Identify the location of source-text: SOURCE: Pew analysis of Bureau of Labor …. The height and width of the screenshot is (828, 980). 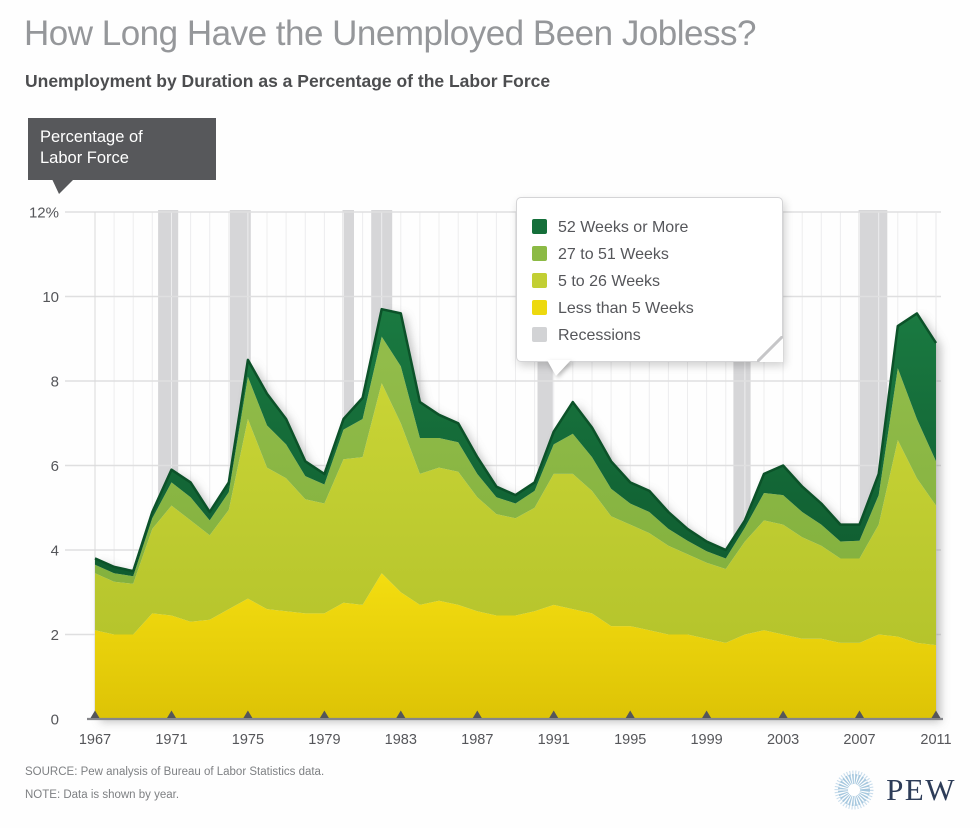
(175, 772).